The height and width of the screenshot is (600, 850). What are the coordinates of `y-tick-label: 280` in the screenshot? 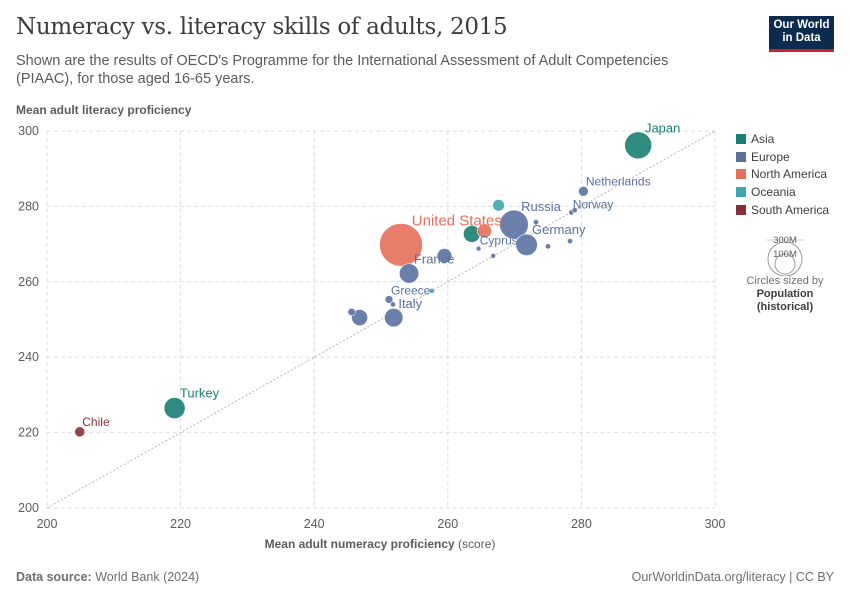 It's located at (28, 206).